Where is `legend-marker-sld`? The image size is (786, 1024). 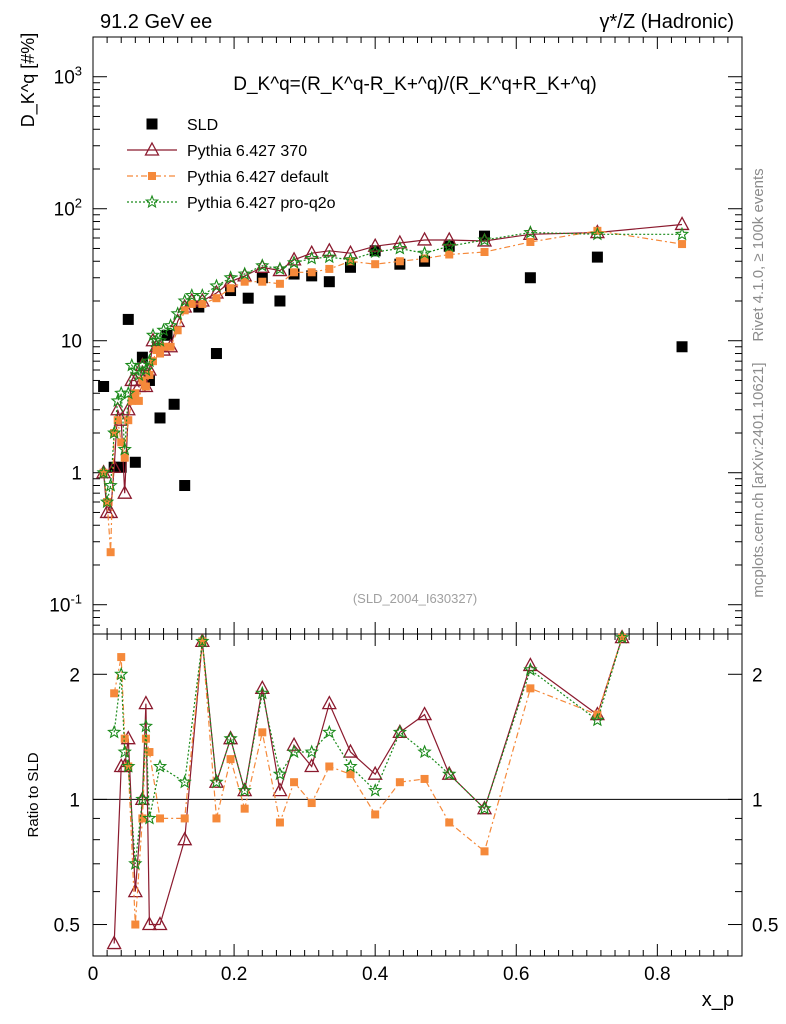 legend-marker-sld is located at coordinates (152, 124).